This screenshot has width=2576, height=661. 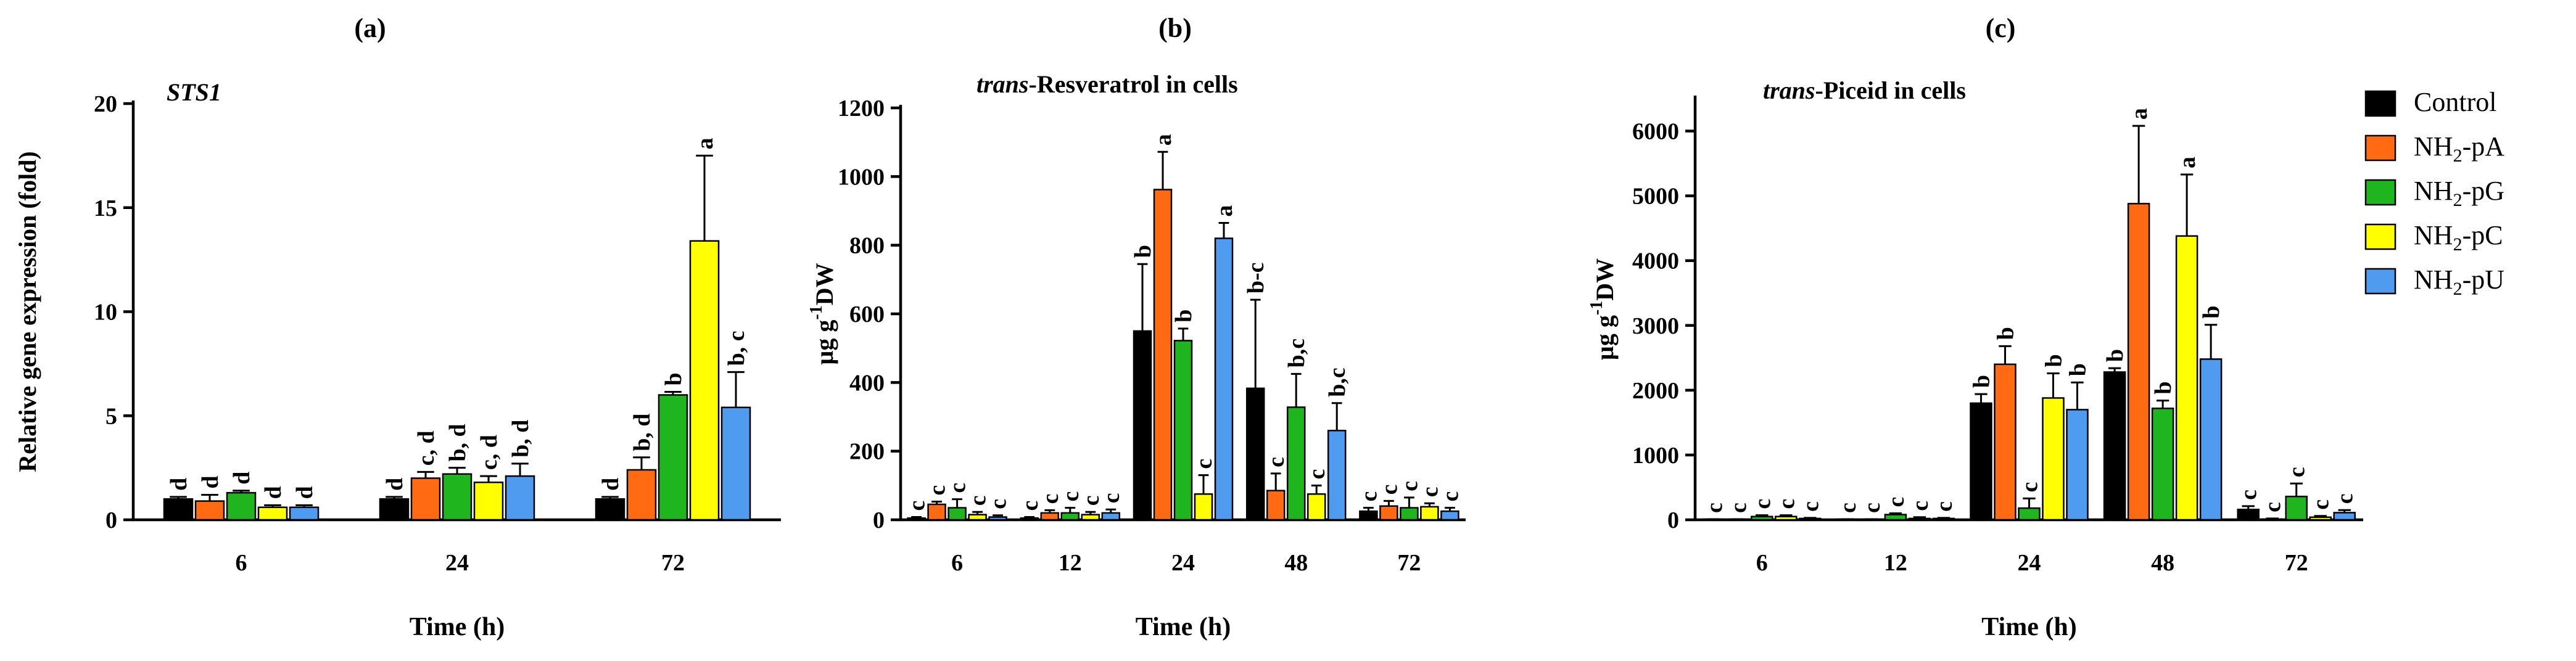 I want to click on legend-item-nh2-pg: NH2-pG, so click(x=2434, y=193).